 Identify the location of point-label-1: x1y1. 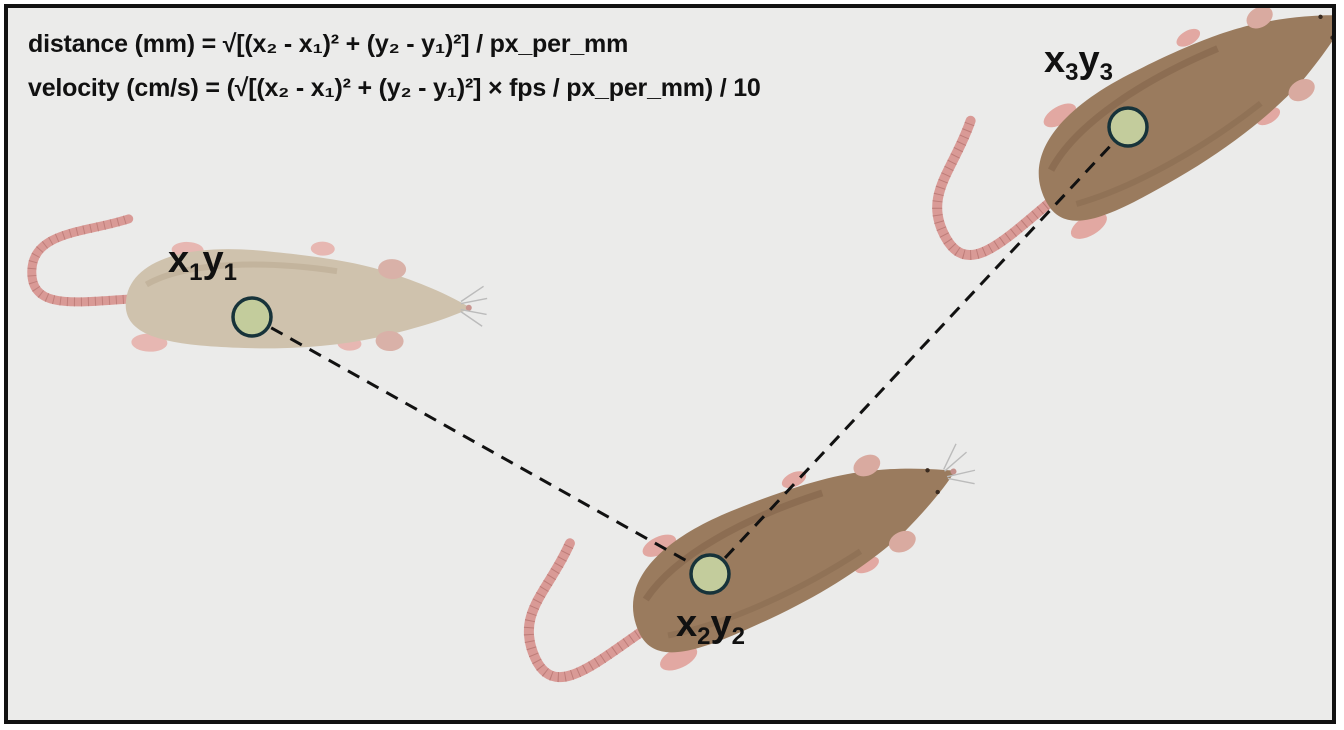
(202, 262).